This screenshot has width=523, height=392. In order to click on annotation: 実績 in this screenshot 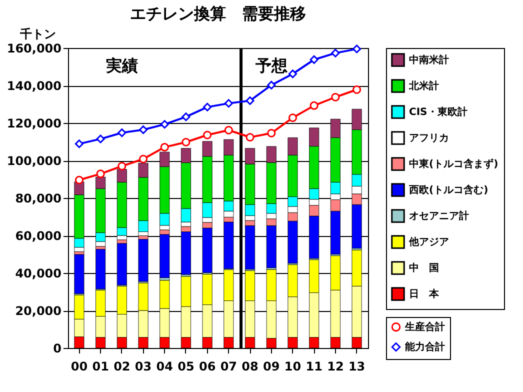, I will do `click(121, 65)`.